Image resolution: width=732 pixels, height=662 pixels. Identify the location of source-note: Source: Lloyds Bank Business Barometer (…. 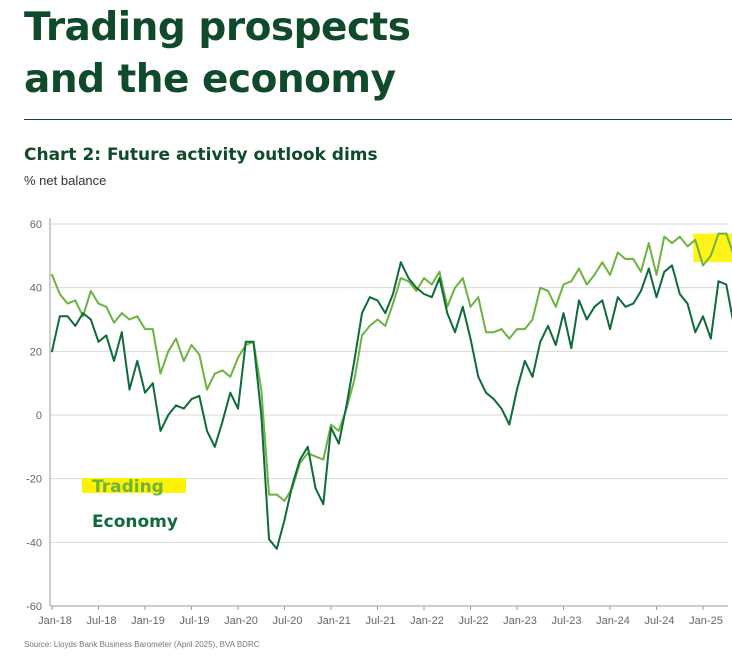
(142, 644).